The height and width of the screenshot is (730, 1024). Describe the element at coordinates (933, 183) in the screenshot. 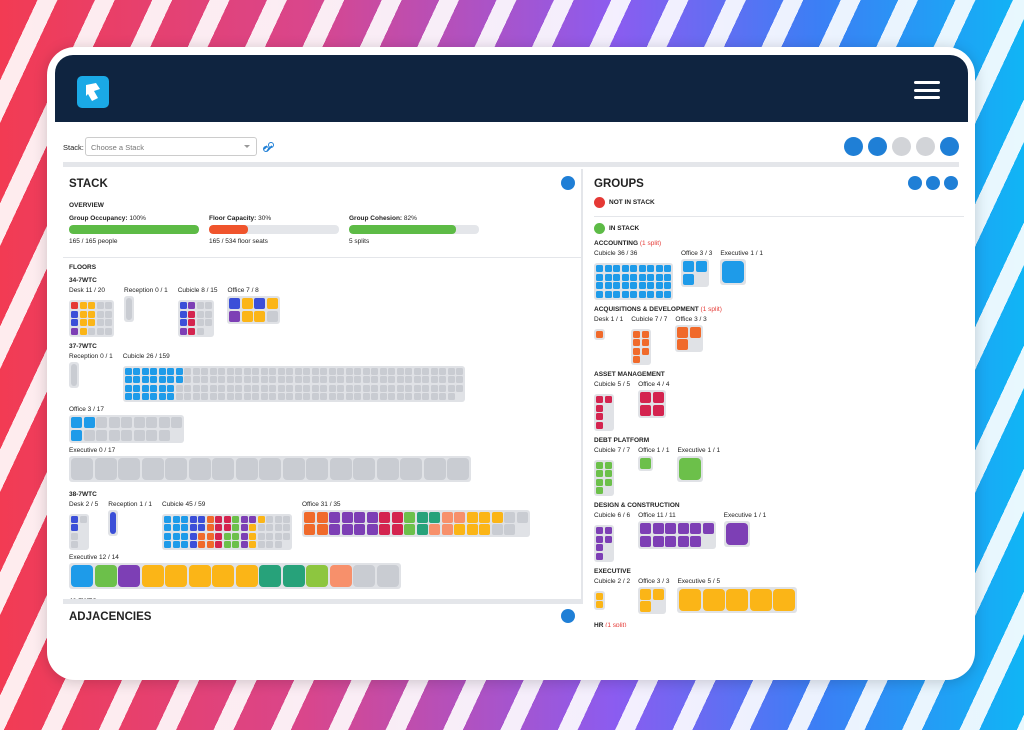

I see `sort-button` at that location.